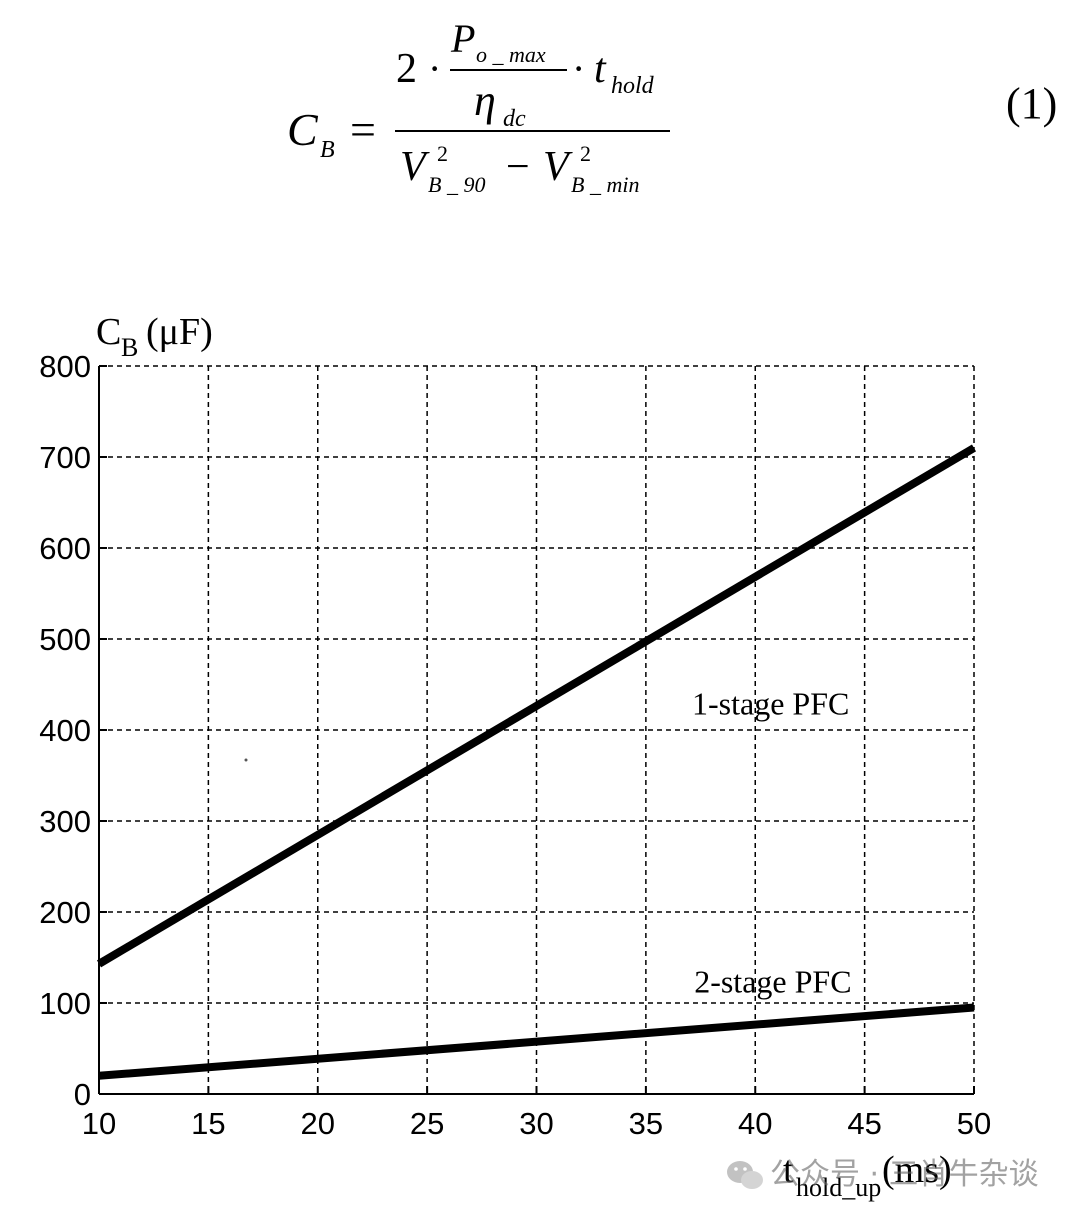 Image resolution: width=1080 pixels, height=1217 pixels. Describe the element at coordinates (585, 153) in the screenshot. I see `equation-voltage-superscript-2: 2` at that location.